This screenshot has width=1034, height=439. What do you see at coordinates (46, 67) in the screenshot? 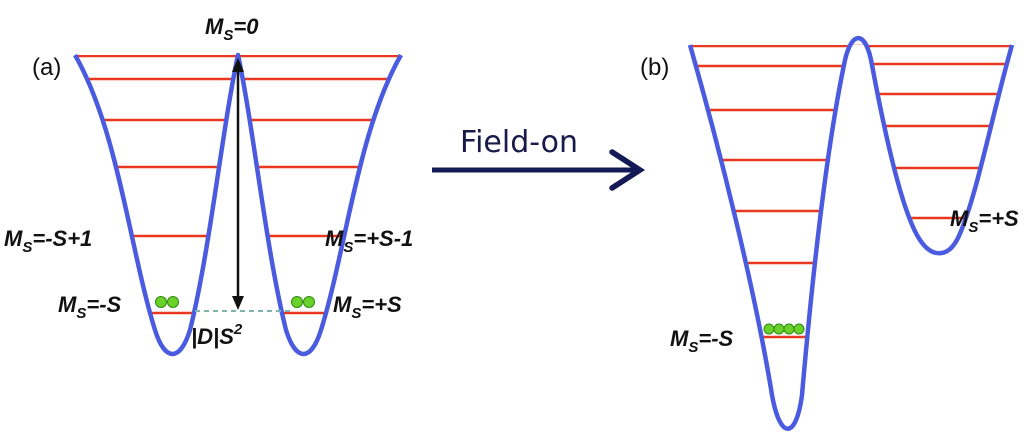
I see `panel-a-label: (a)` at bounding box center [46, 67].